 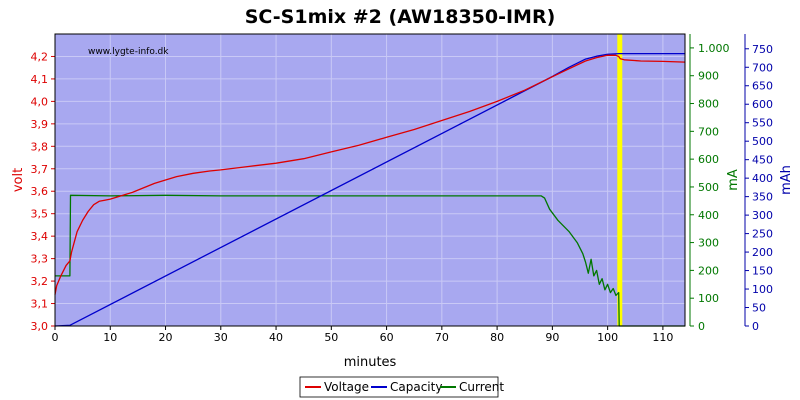 What do you see at coordinates (762, 67) in the screenshot?
I see `mah-tick-label: 700` at bounding box center [762, 67].